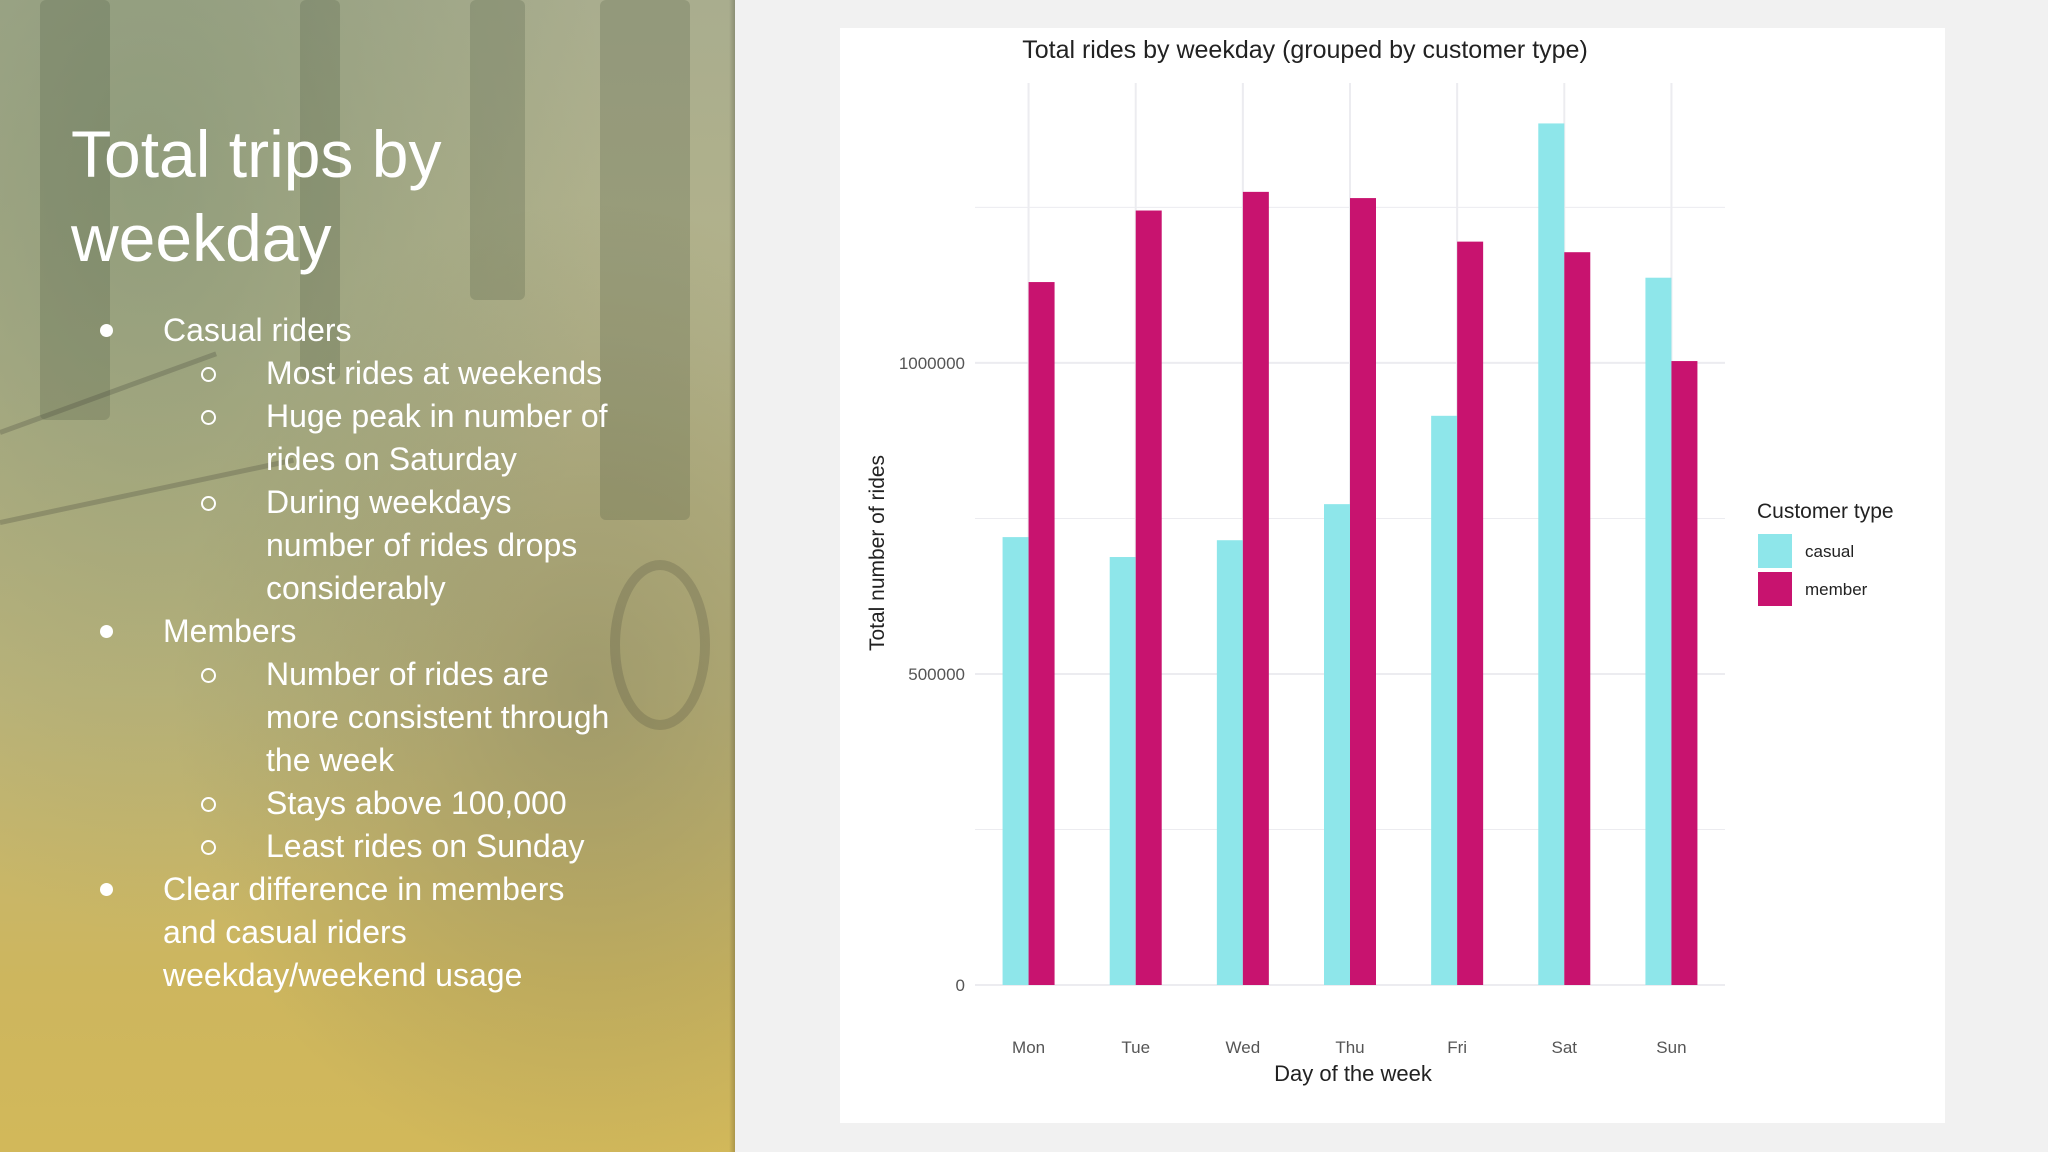 This screenshot has height=1152, width=2048. What do you see at coordinates (437, 416) in the screenshot?
I see `sub-bullet-text: Huge peak in number of` at bounding box center [437, 416].